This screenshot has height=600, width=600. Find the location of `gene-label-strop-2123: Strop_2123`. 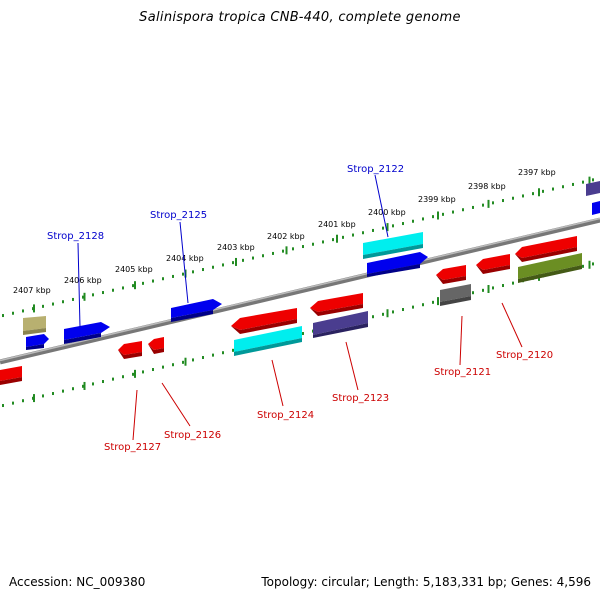

gene-label-strop-2123: Strop_2123 is located at coordinates (360, 398).